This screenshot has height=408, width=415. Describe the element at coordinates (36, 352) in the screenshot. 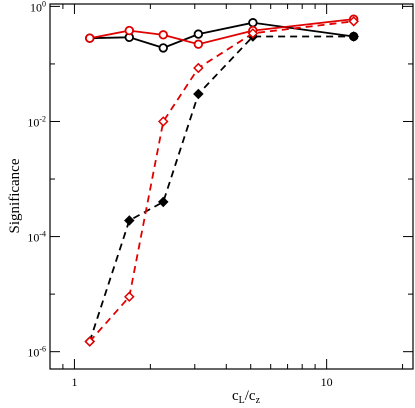

I see `y-tick-label: 10⁻⁶` at that location.